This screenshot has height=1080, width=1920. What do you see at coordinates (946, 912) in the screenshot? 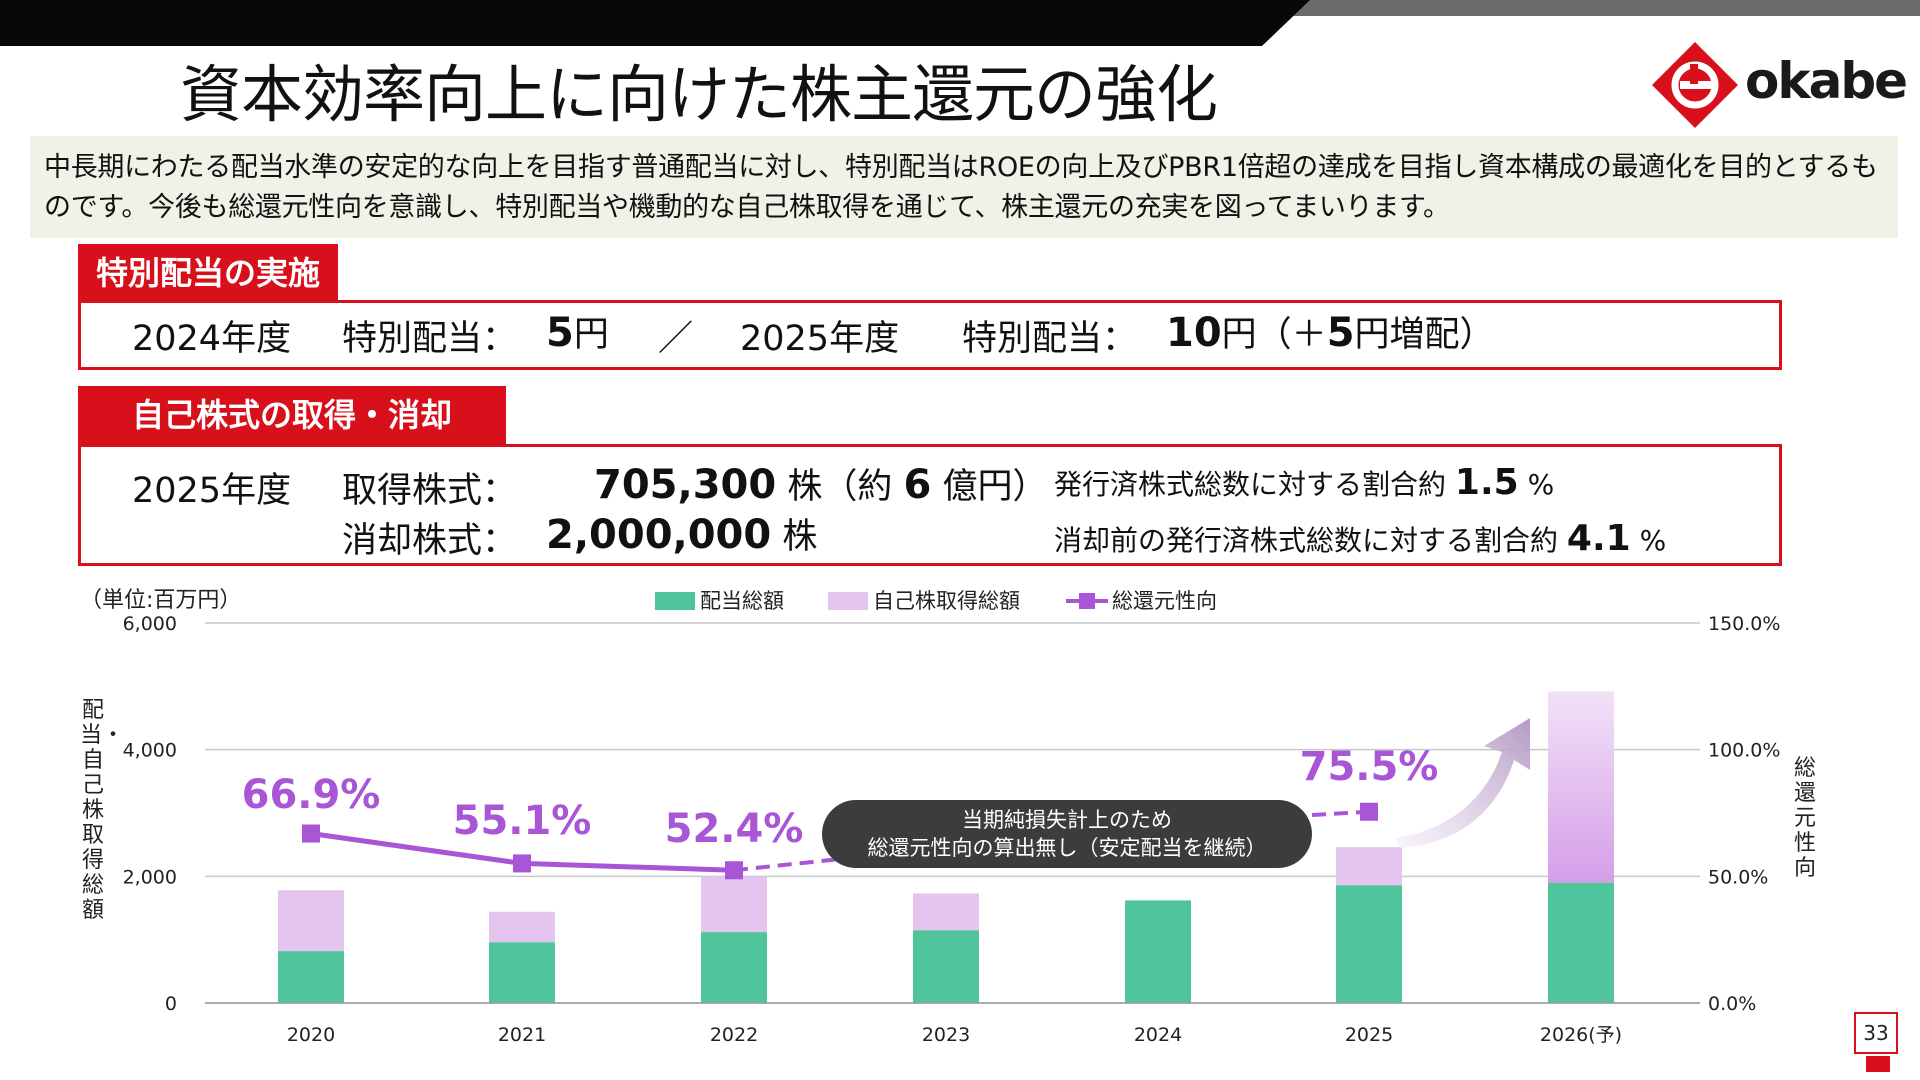
I see `bar-buyback-2023` at bounding box center [946, 912].